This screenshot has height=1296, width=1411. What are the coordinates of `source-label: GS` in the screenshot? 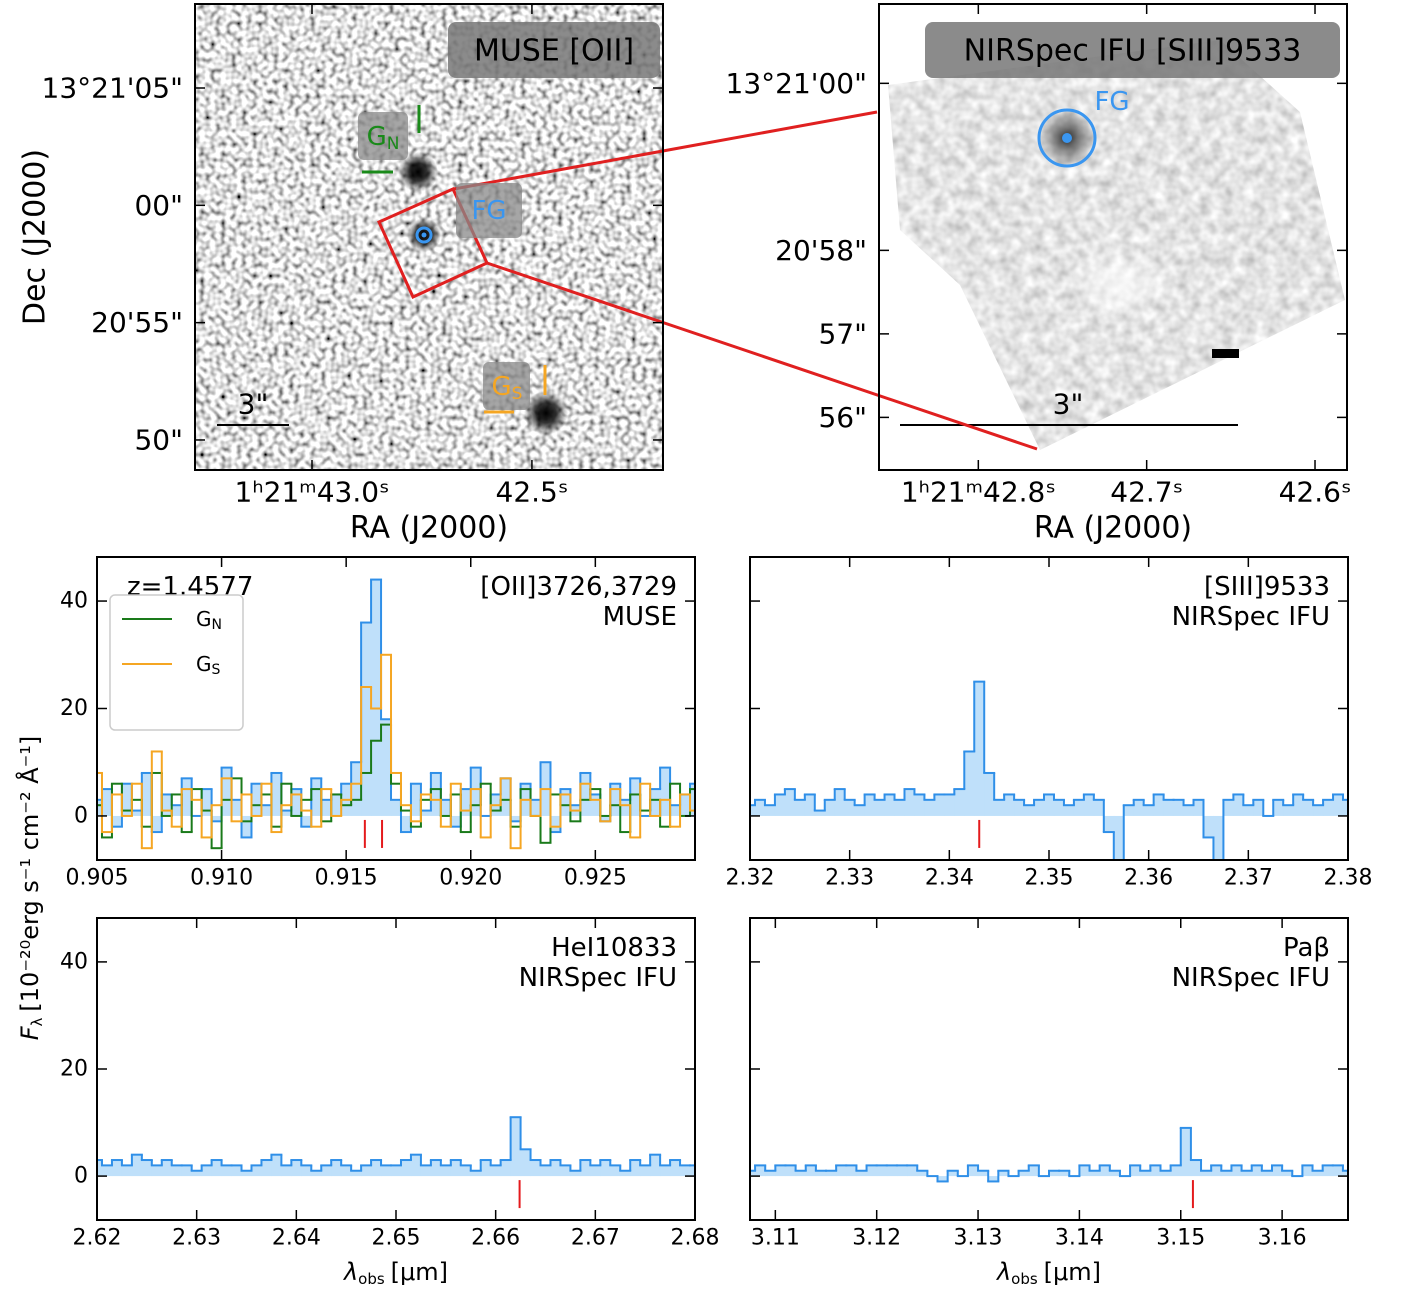 It's located at (507, 388).